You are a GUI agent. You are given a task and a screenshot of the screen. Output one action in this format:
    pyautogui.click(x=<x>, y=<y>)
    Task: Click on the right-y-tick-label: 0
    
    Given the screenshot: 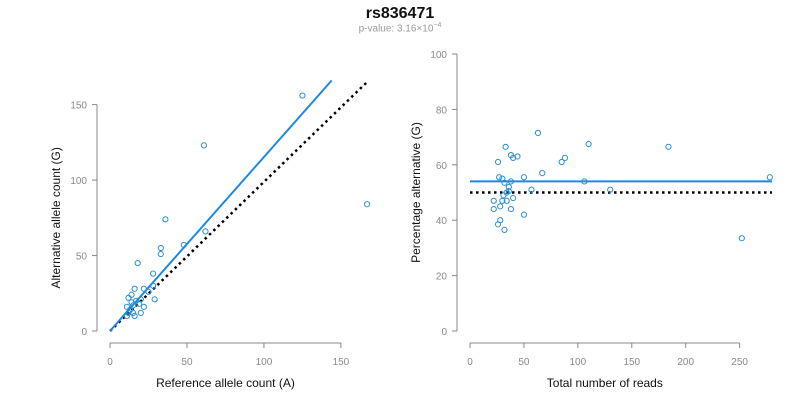 What is the action you would take?
    pyautogui.click(x=444, y=332)
    